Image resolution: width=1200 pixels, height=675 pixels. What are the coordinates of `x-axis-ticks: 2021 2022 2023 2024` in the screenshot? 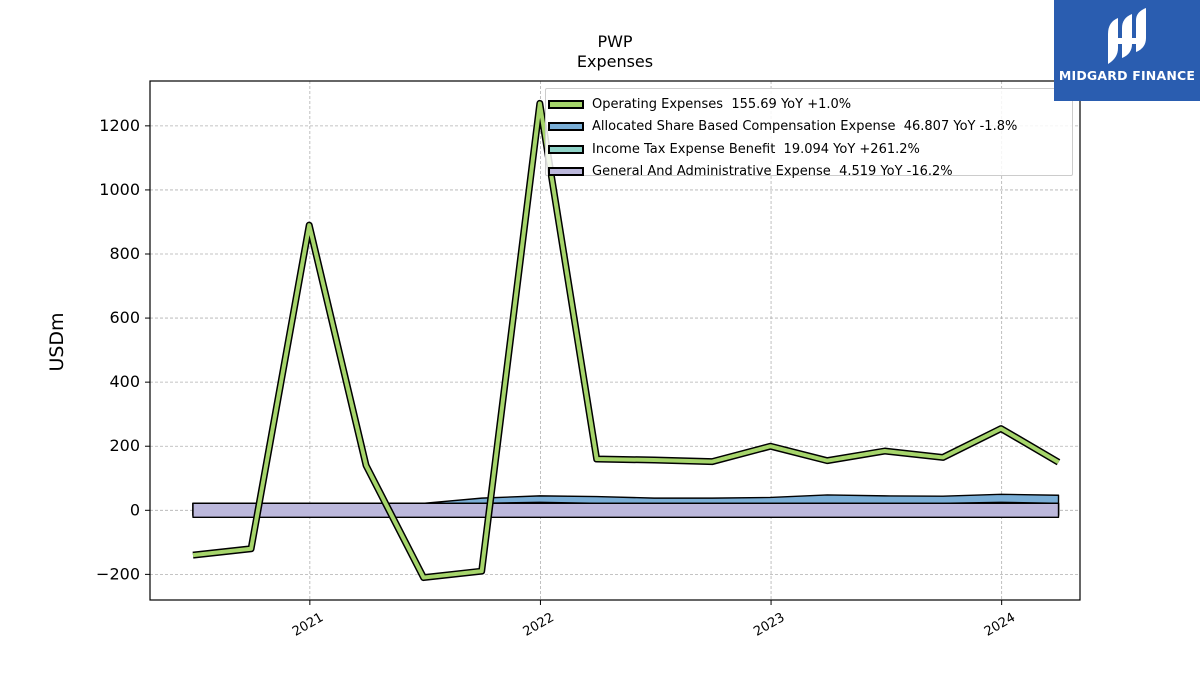 It's located at (654, 620).